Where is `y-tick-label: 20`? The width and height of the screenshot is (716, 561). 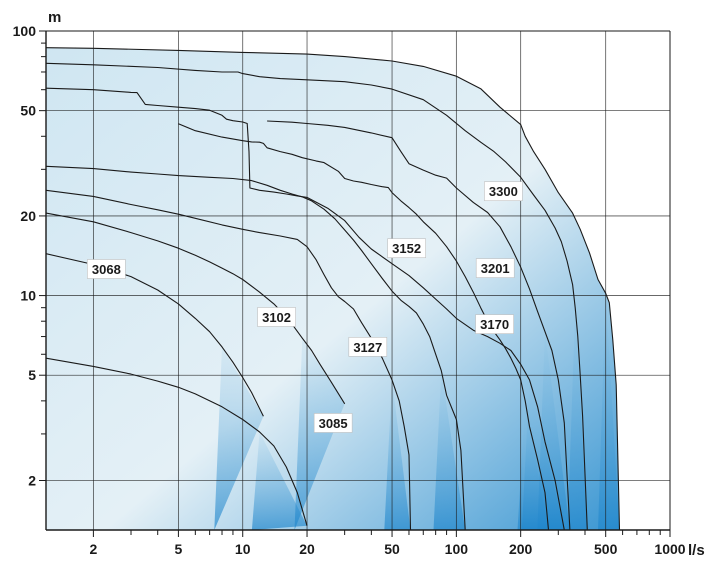 y-tick-label: 20 is located at coordinates (28, 216).